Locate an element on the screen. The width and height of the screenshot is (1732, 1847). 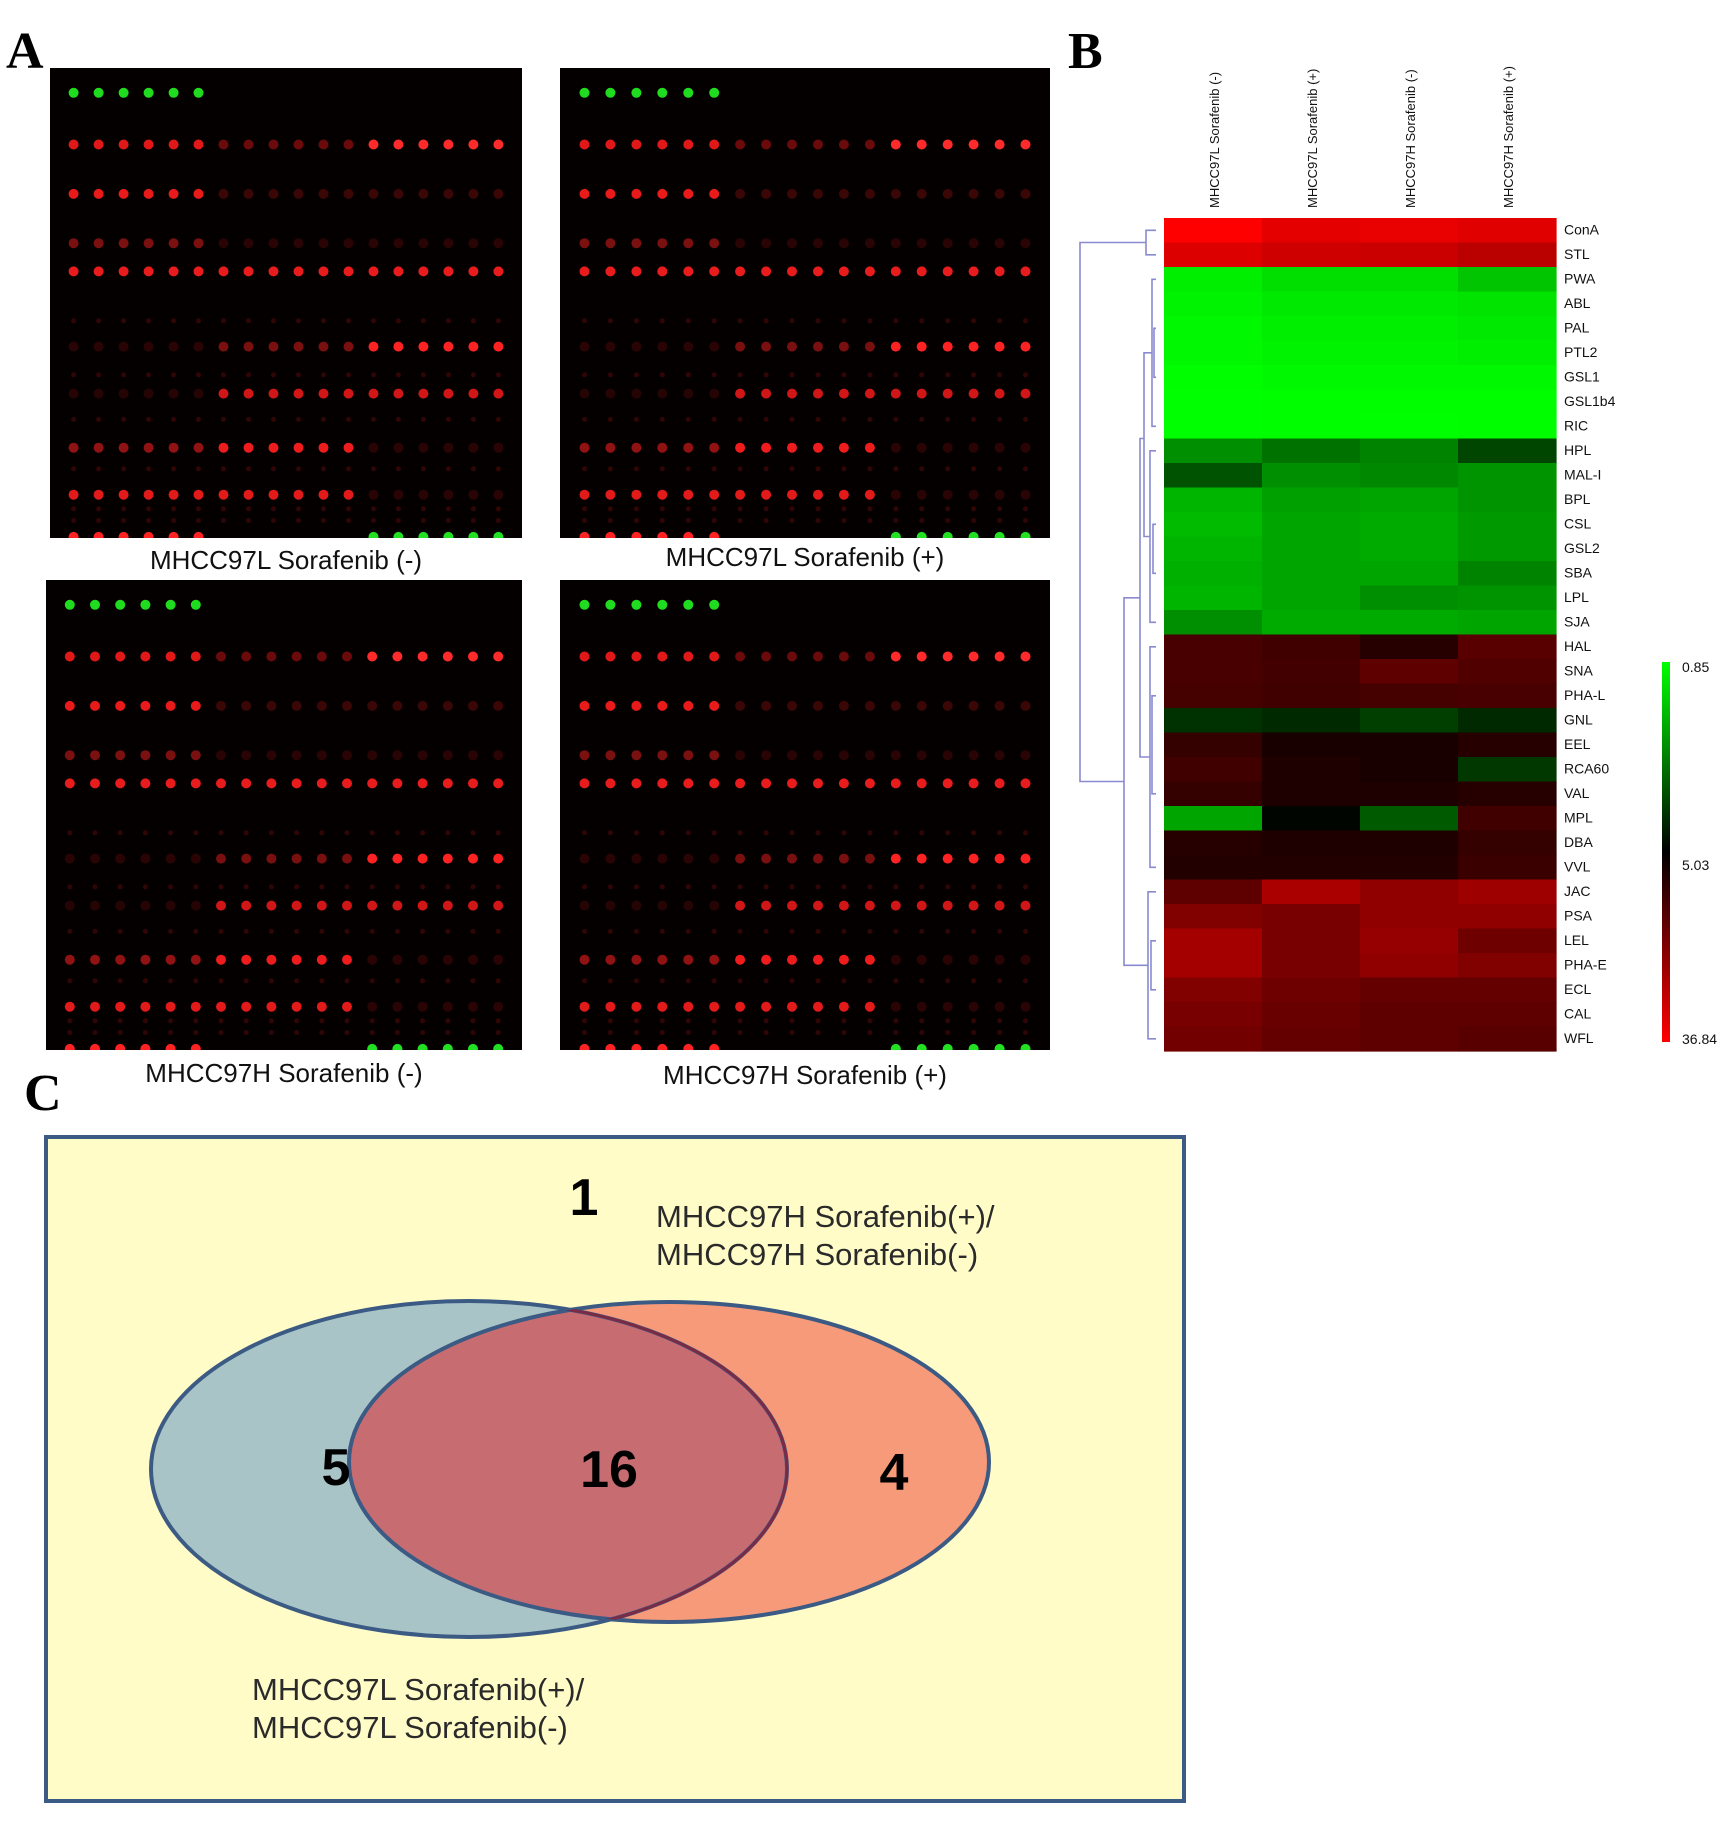
color-scale-label: 5.03 is located at coordinates (1695, 865).